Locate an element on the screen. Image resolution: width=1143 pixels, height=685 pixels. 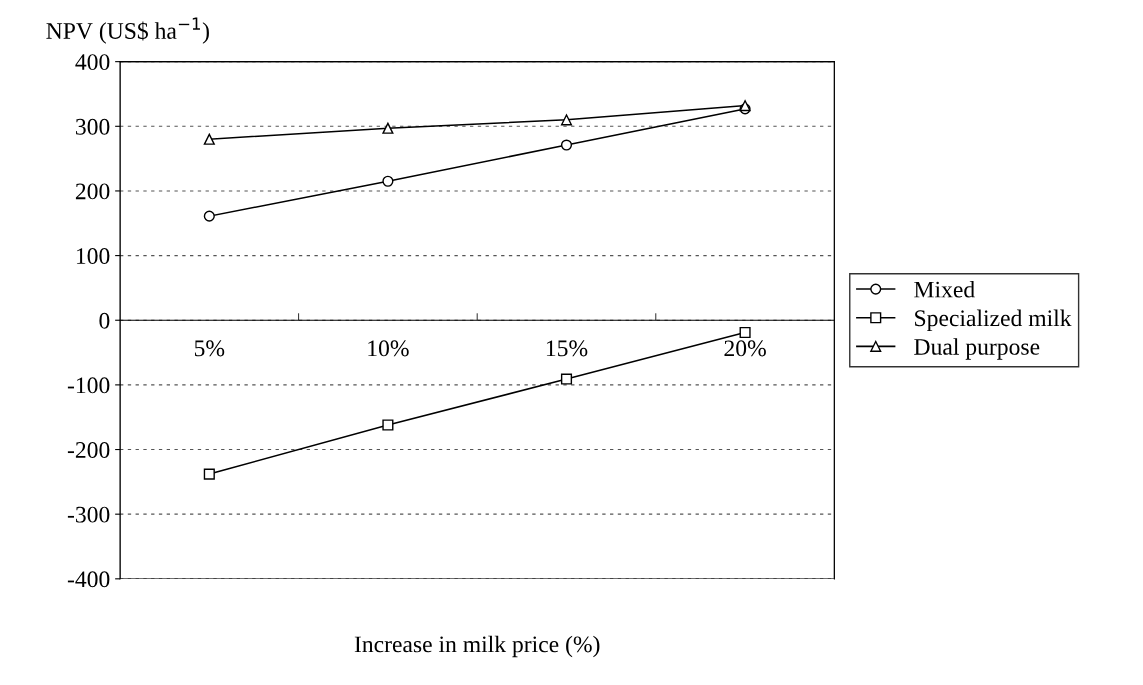
y-tick-label: -400 is located at coordinates (88, 579).